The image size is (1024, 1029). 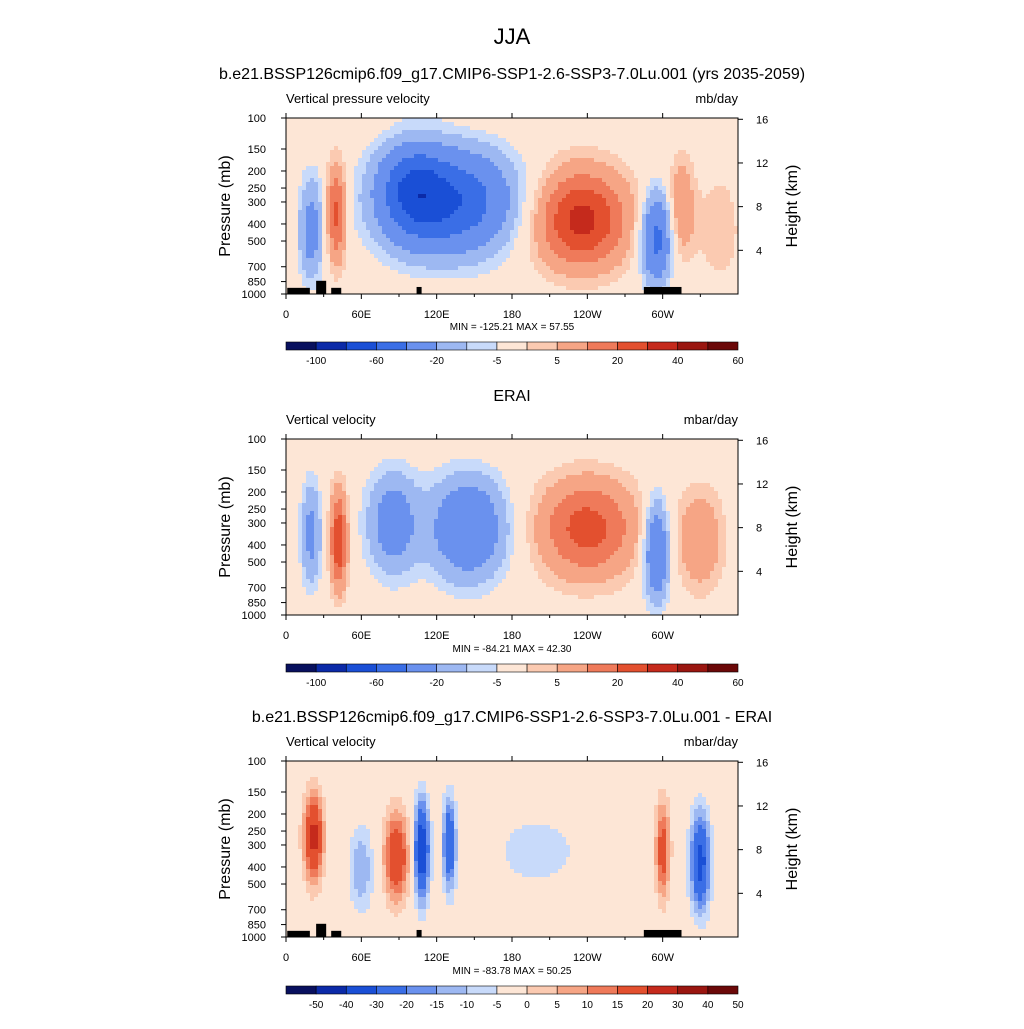 What do you see at coordinates (716, 98) in the screenshot?
I see `units-label: mb/day` at bounding box center [716, 98].